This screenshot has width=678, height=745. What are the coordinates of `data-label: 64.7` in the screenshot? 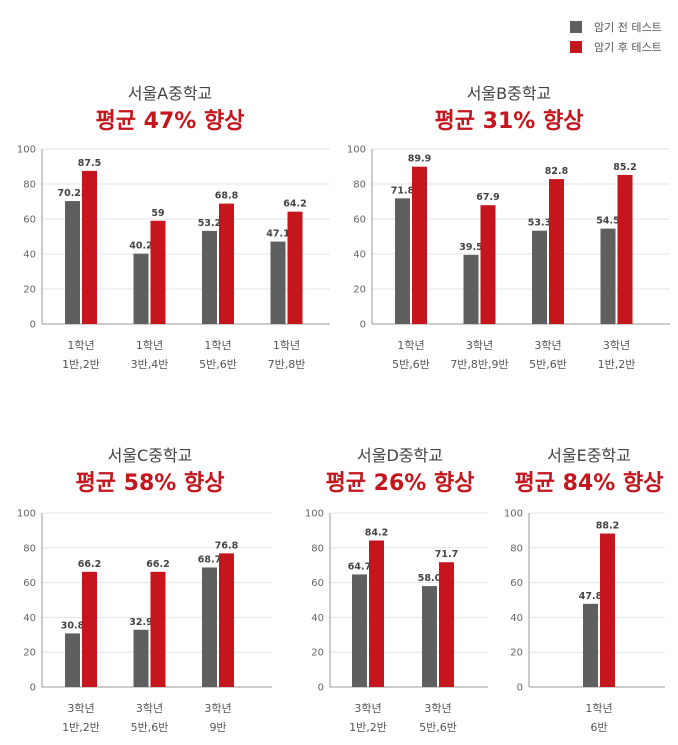 It's located at (359, 566).